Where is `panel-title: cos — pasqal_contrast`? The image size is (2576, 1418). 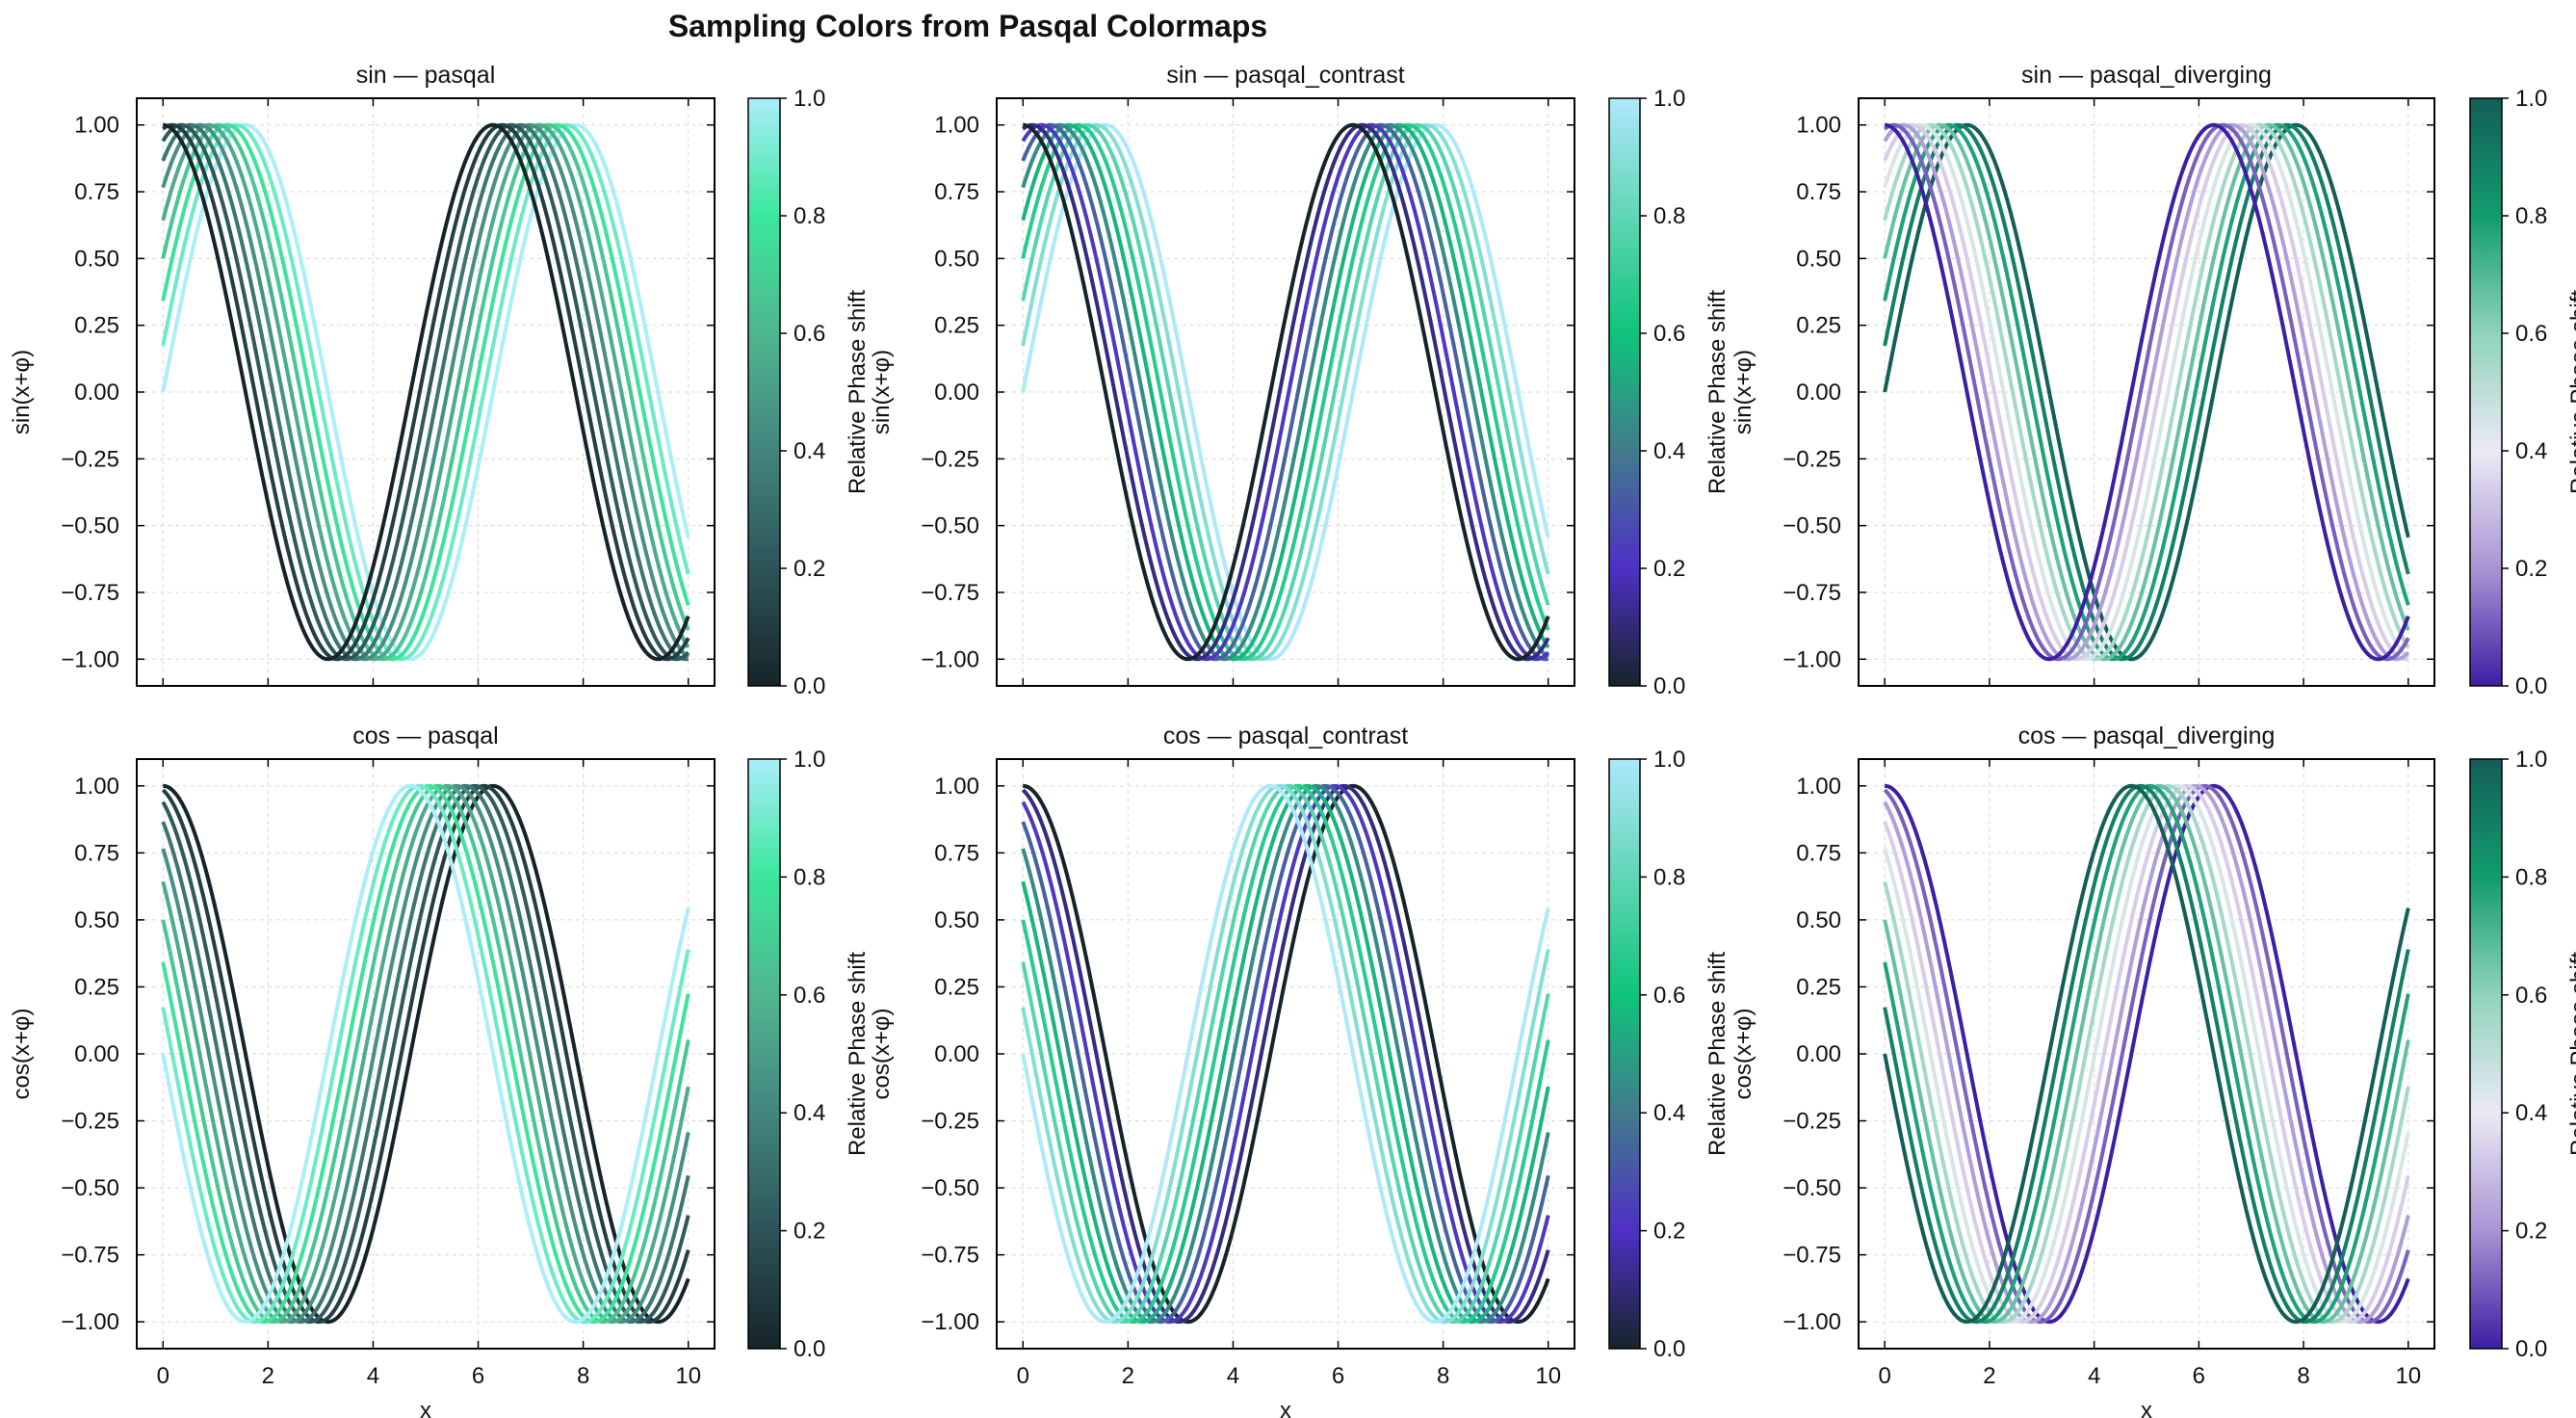 panel-title: cos — pasqal_contrast is located at coordinates (1285, 735).